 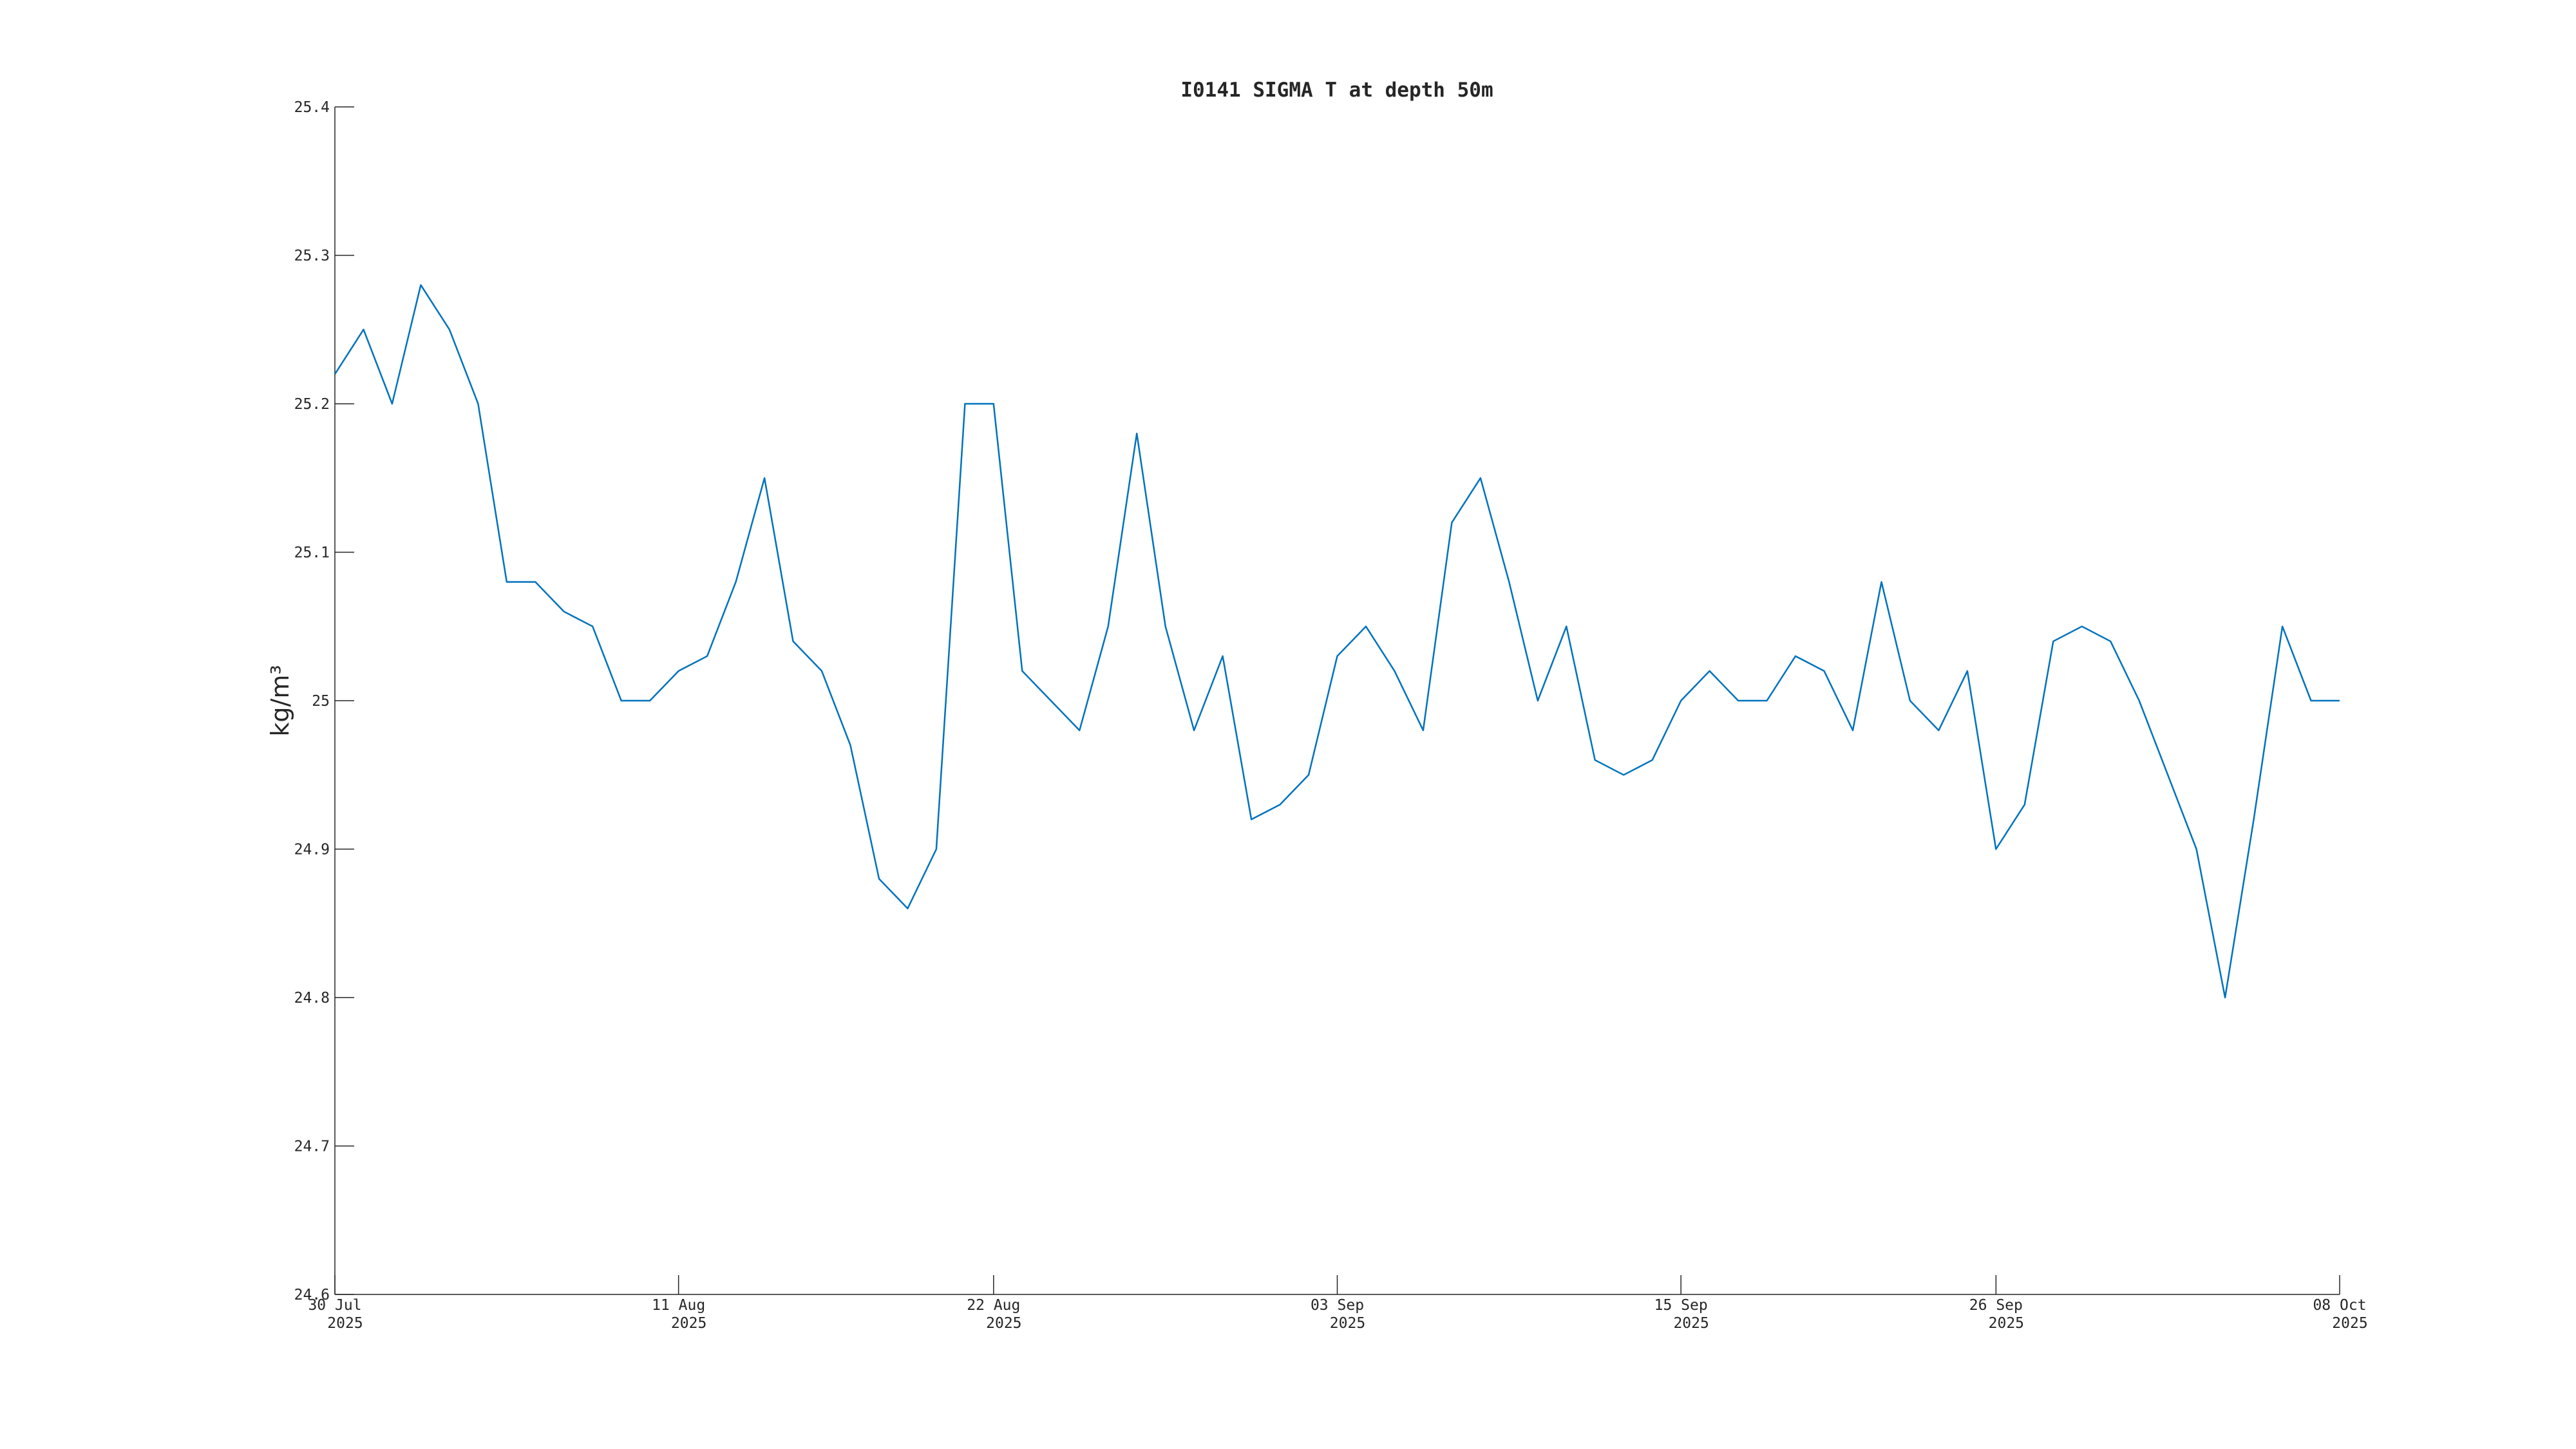 I want to click on x-tick-label: 15 Sep, so click(x=1681, y=1305).